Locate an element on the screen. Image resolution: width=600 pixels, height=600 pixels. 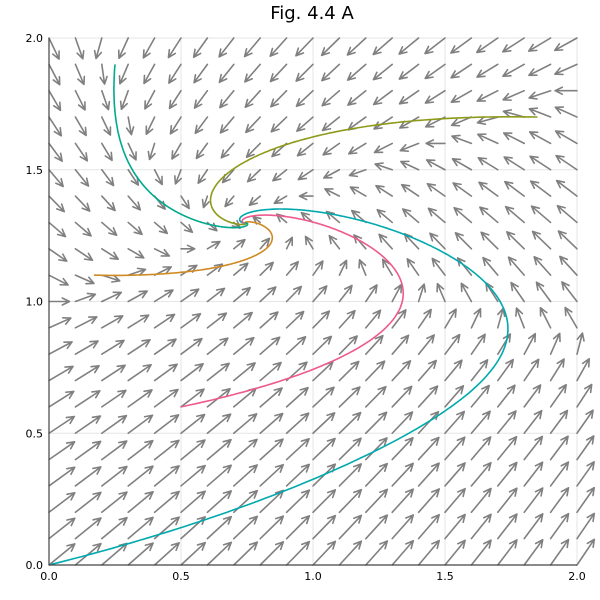
x-tick-label: 0.5 is located at coordinates (181, 576).